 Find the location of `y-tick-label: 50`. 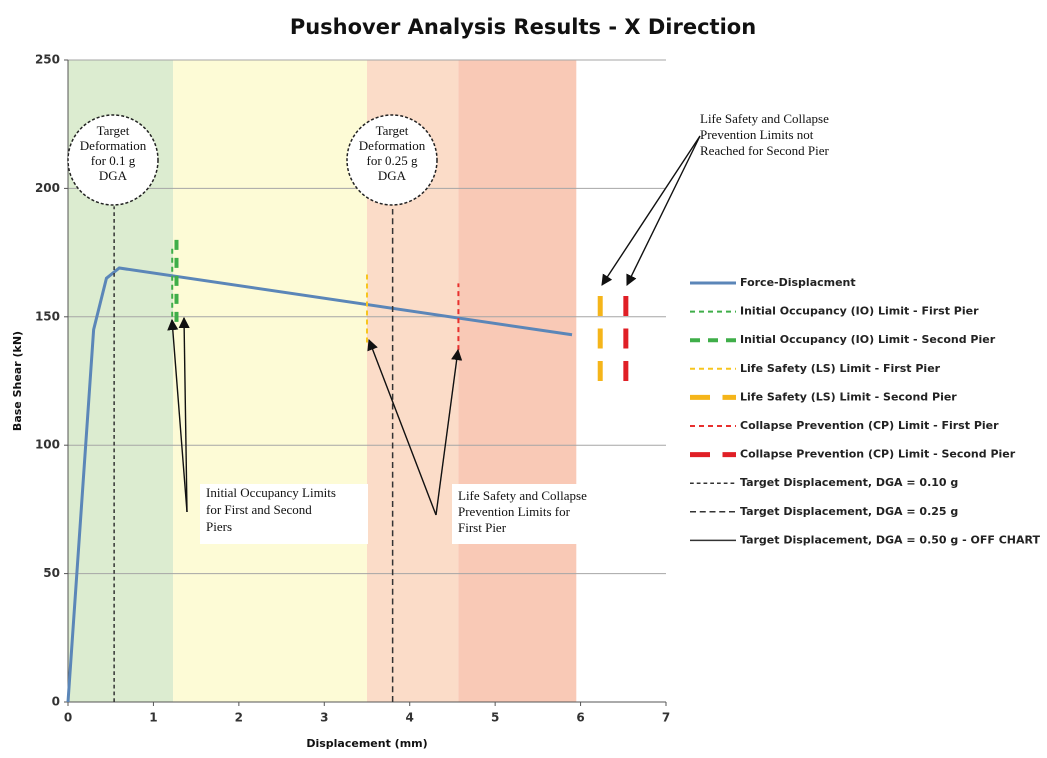

y-tick-label: 50 is located at coordinates (51, 573).